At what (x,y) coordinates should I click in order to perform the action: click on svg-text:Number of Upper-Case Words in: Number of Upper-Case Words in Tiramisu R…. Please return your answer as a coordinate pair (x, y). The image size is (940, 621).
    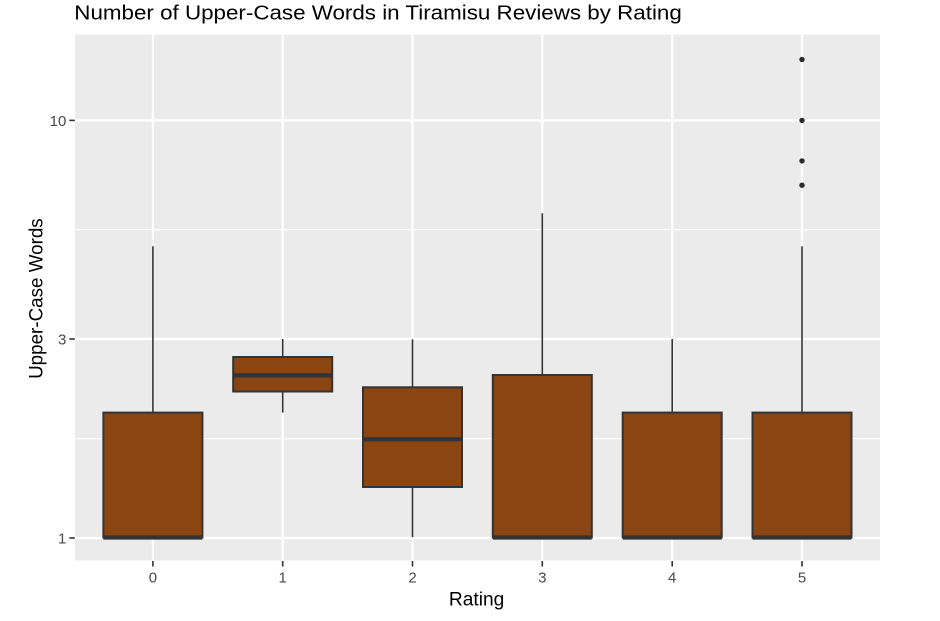
    Looking at the image, I should click on (378, 13).